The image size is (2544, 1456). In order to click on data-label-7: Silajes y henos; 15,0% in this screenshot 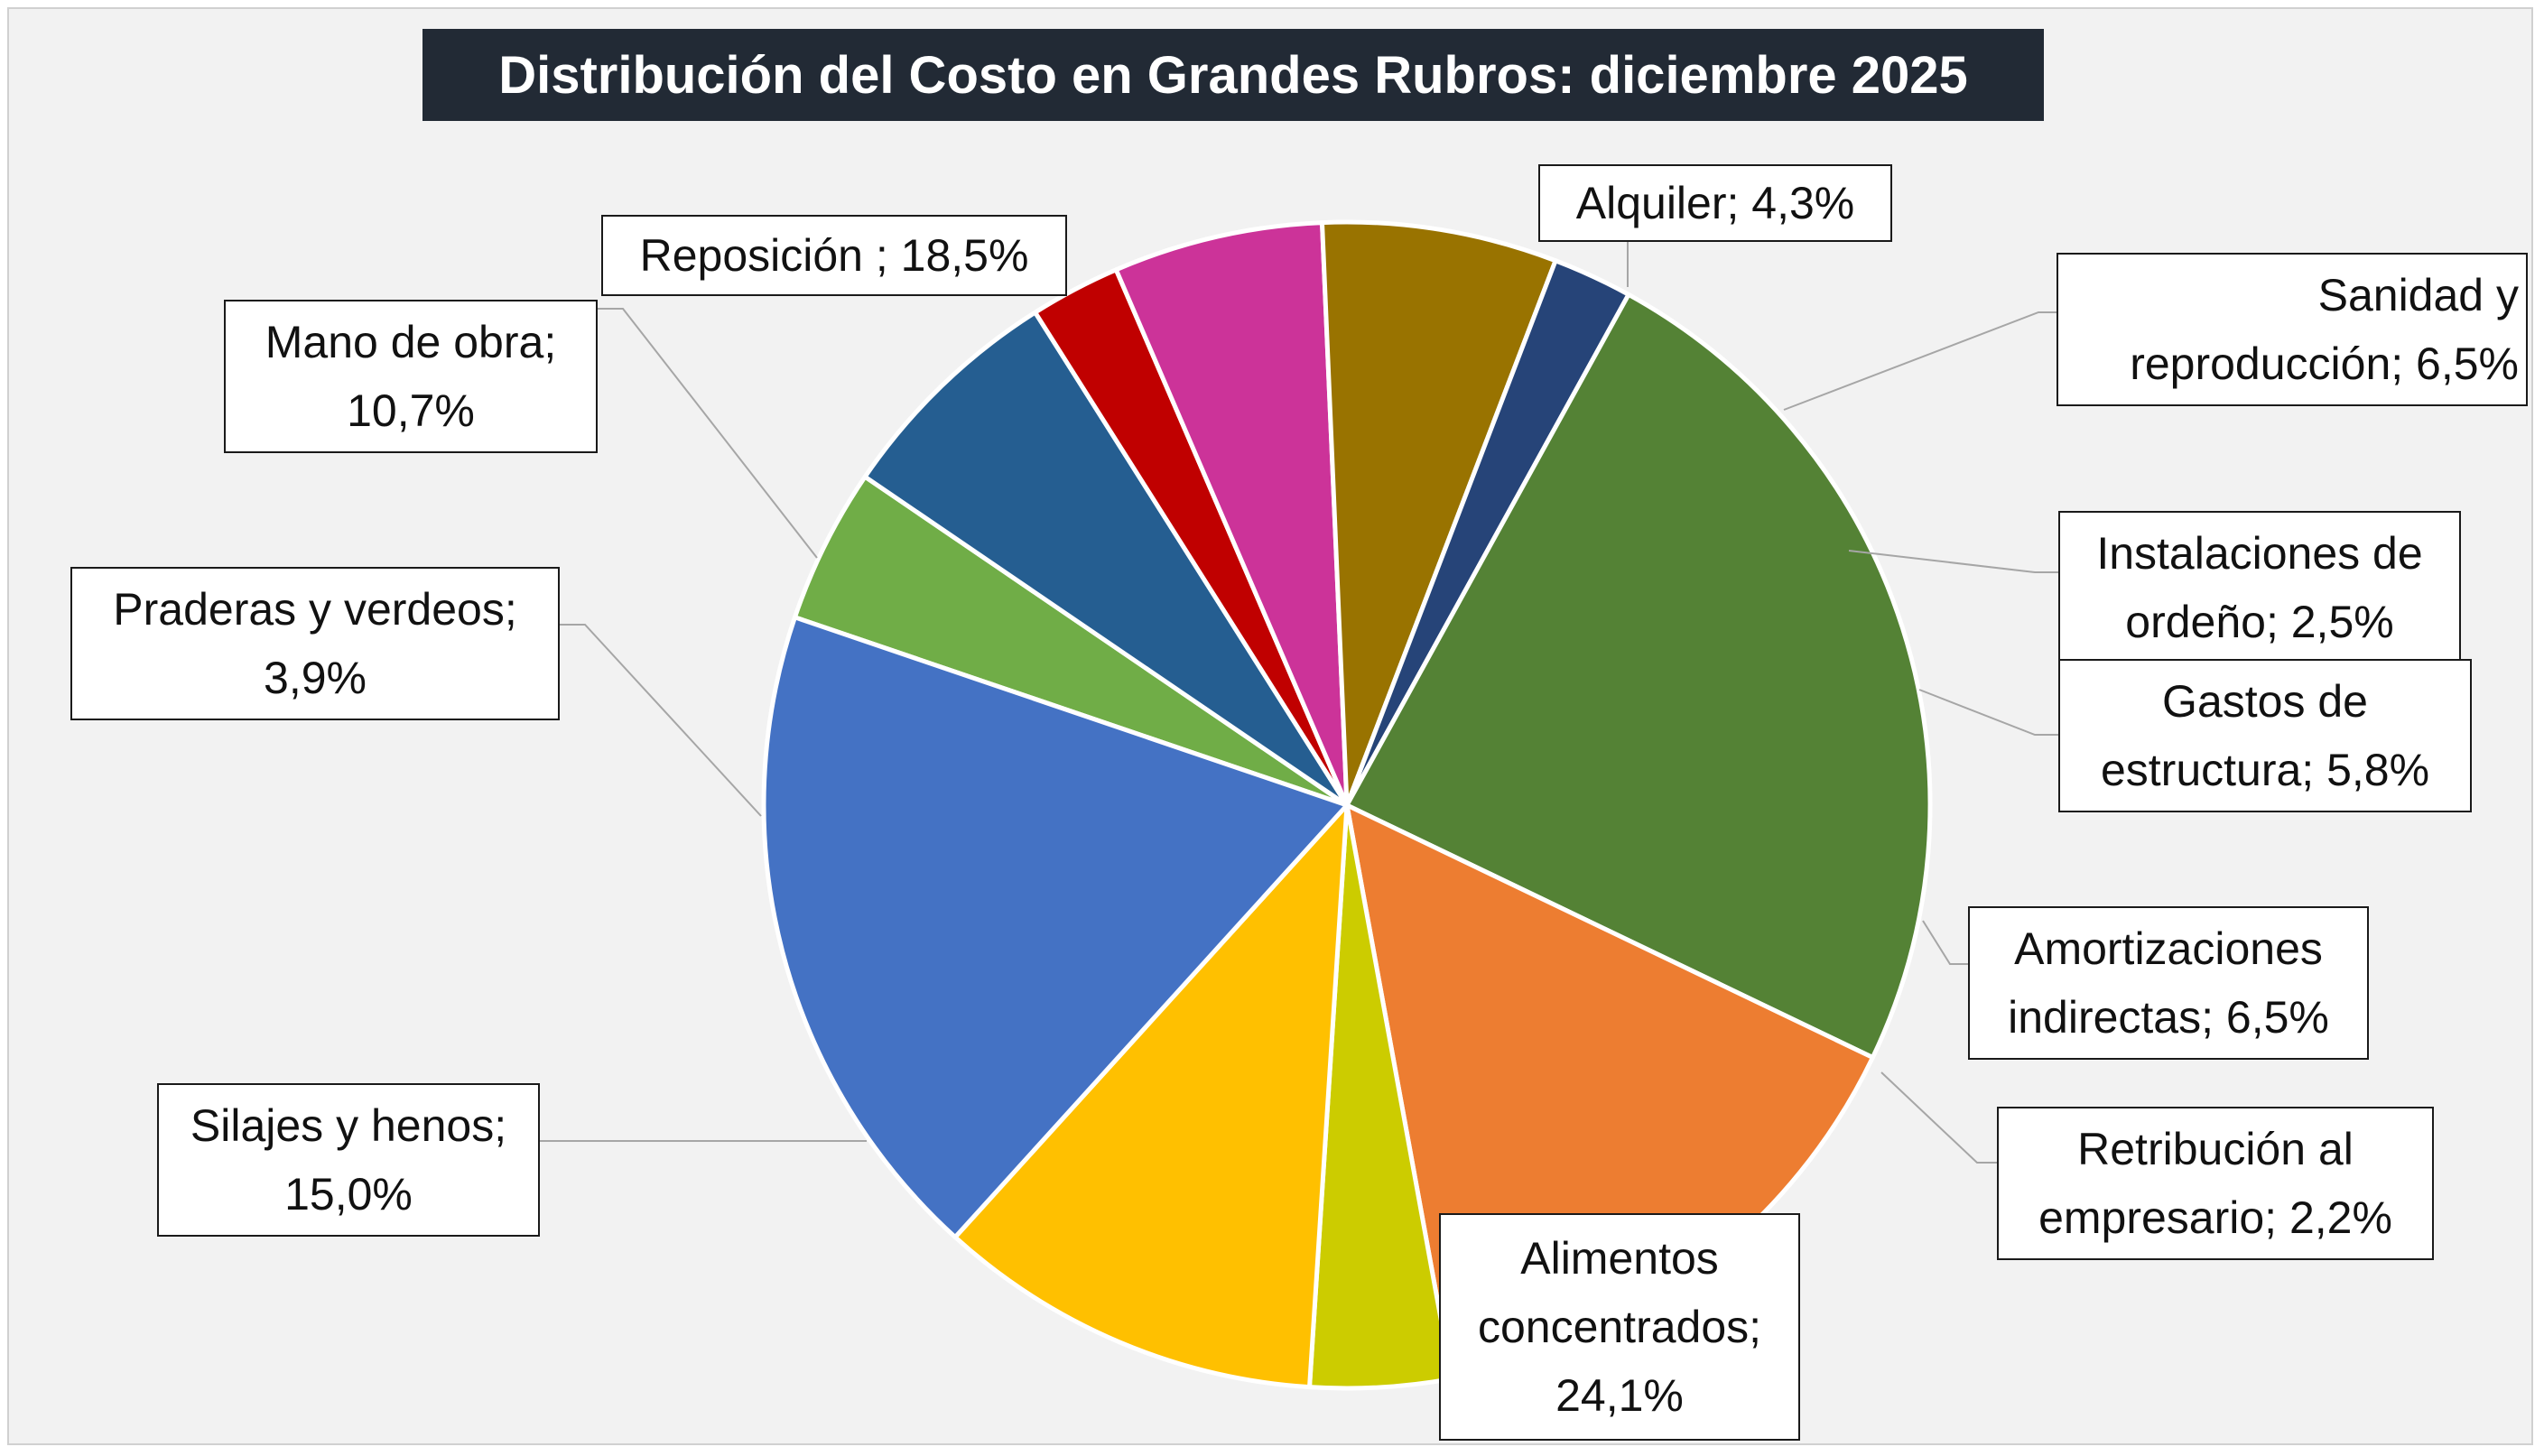, I will do `click(348, 1160)`.